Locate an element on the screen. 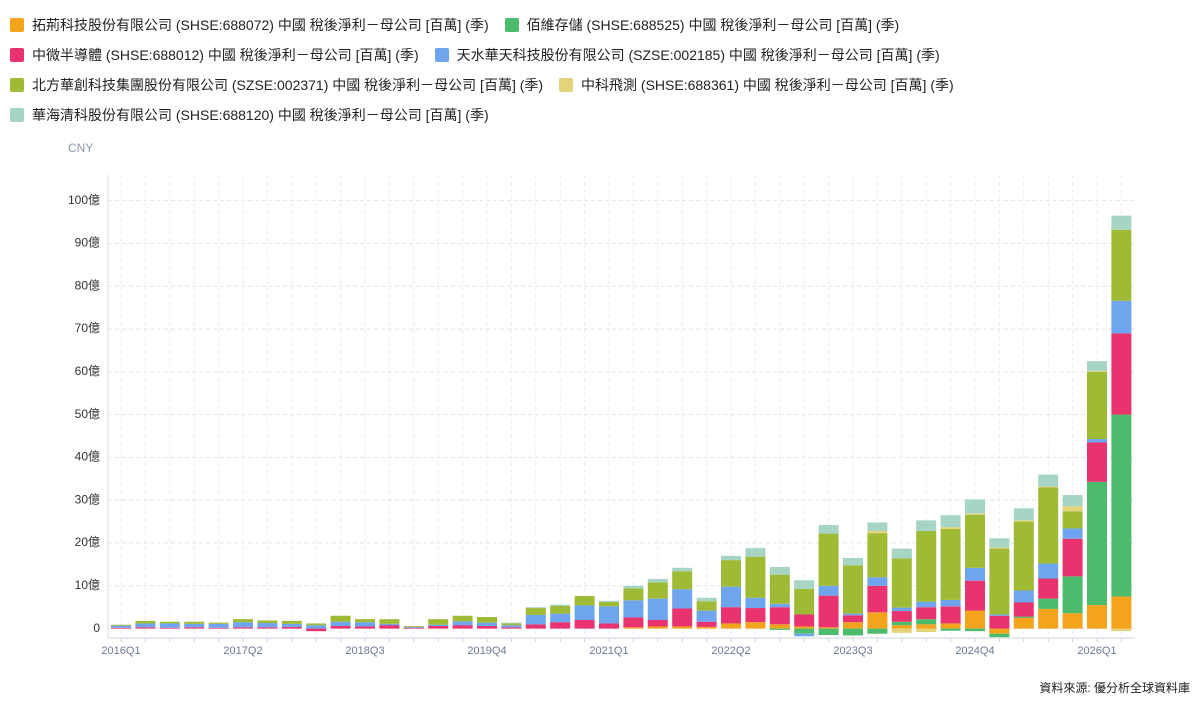 The image size is (1200, 709). legend-label: 佰維存儲 (SHSE:688525) 中國 稅後淨利－母公司 [百萬] (季) is located at coordinates (713, 25).